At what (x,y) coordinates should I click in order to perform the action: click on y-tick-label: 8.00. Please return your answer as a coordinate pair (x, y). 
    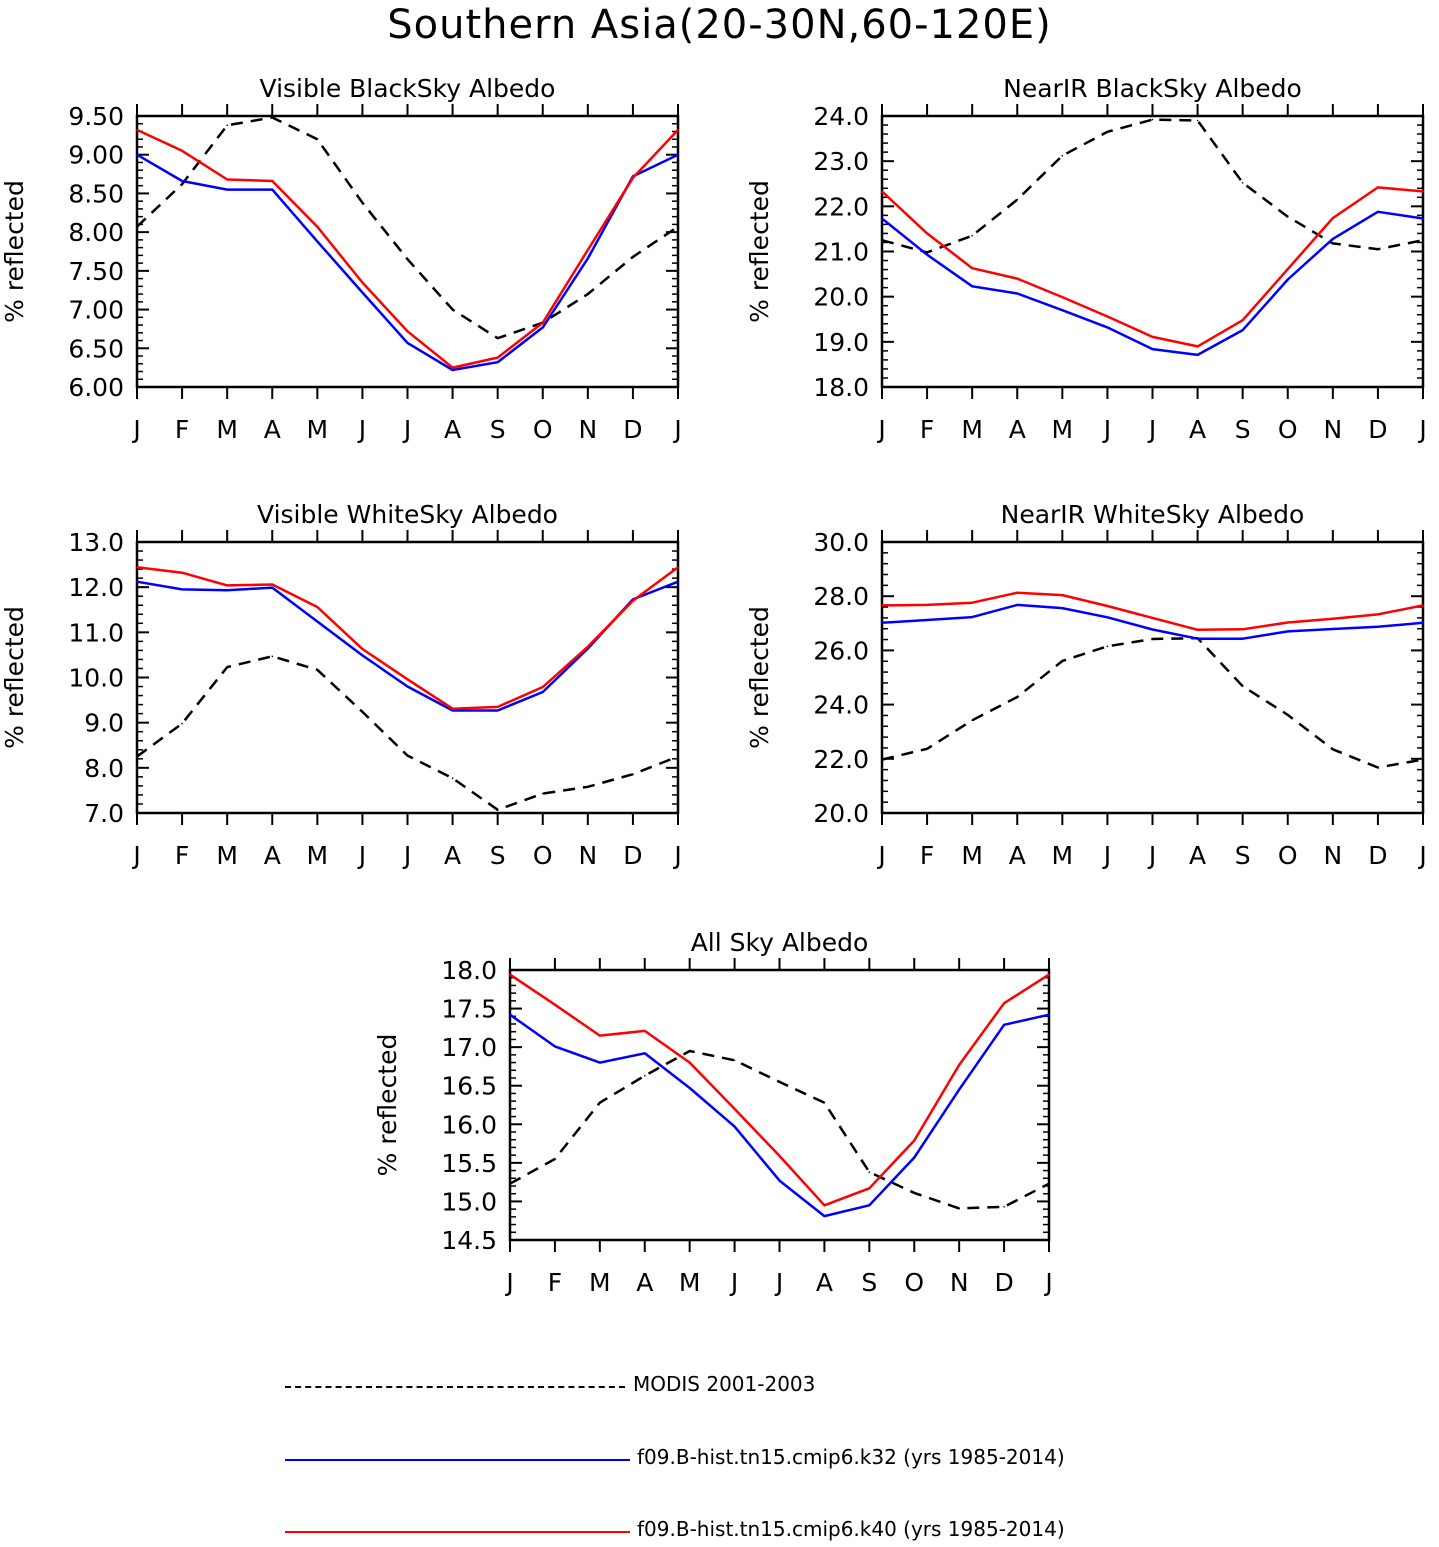
    Looking at the image, I should click on (96, 232).